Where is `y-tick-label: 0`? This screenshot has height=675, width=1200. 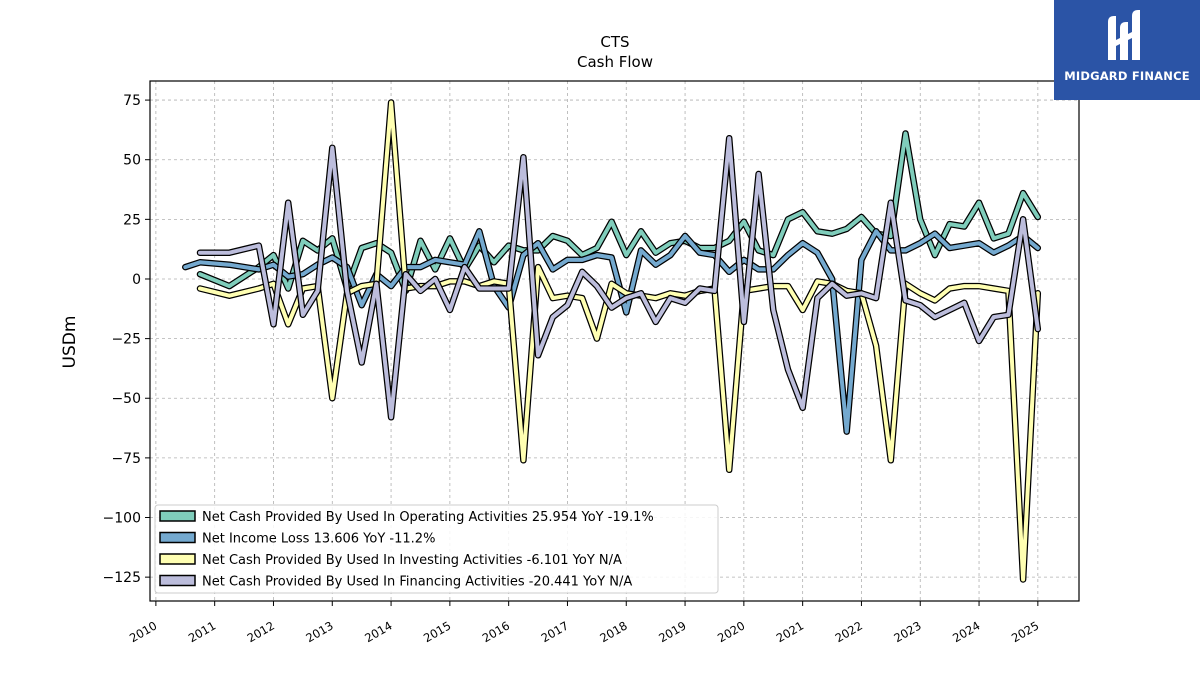 y-tick-label: 0 is located at coordinates (136, 280).